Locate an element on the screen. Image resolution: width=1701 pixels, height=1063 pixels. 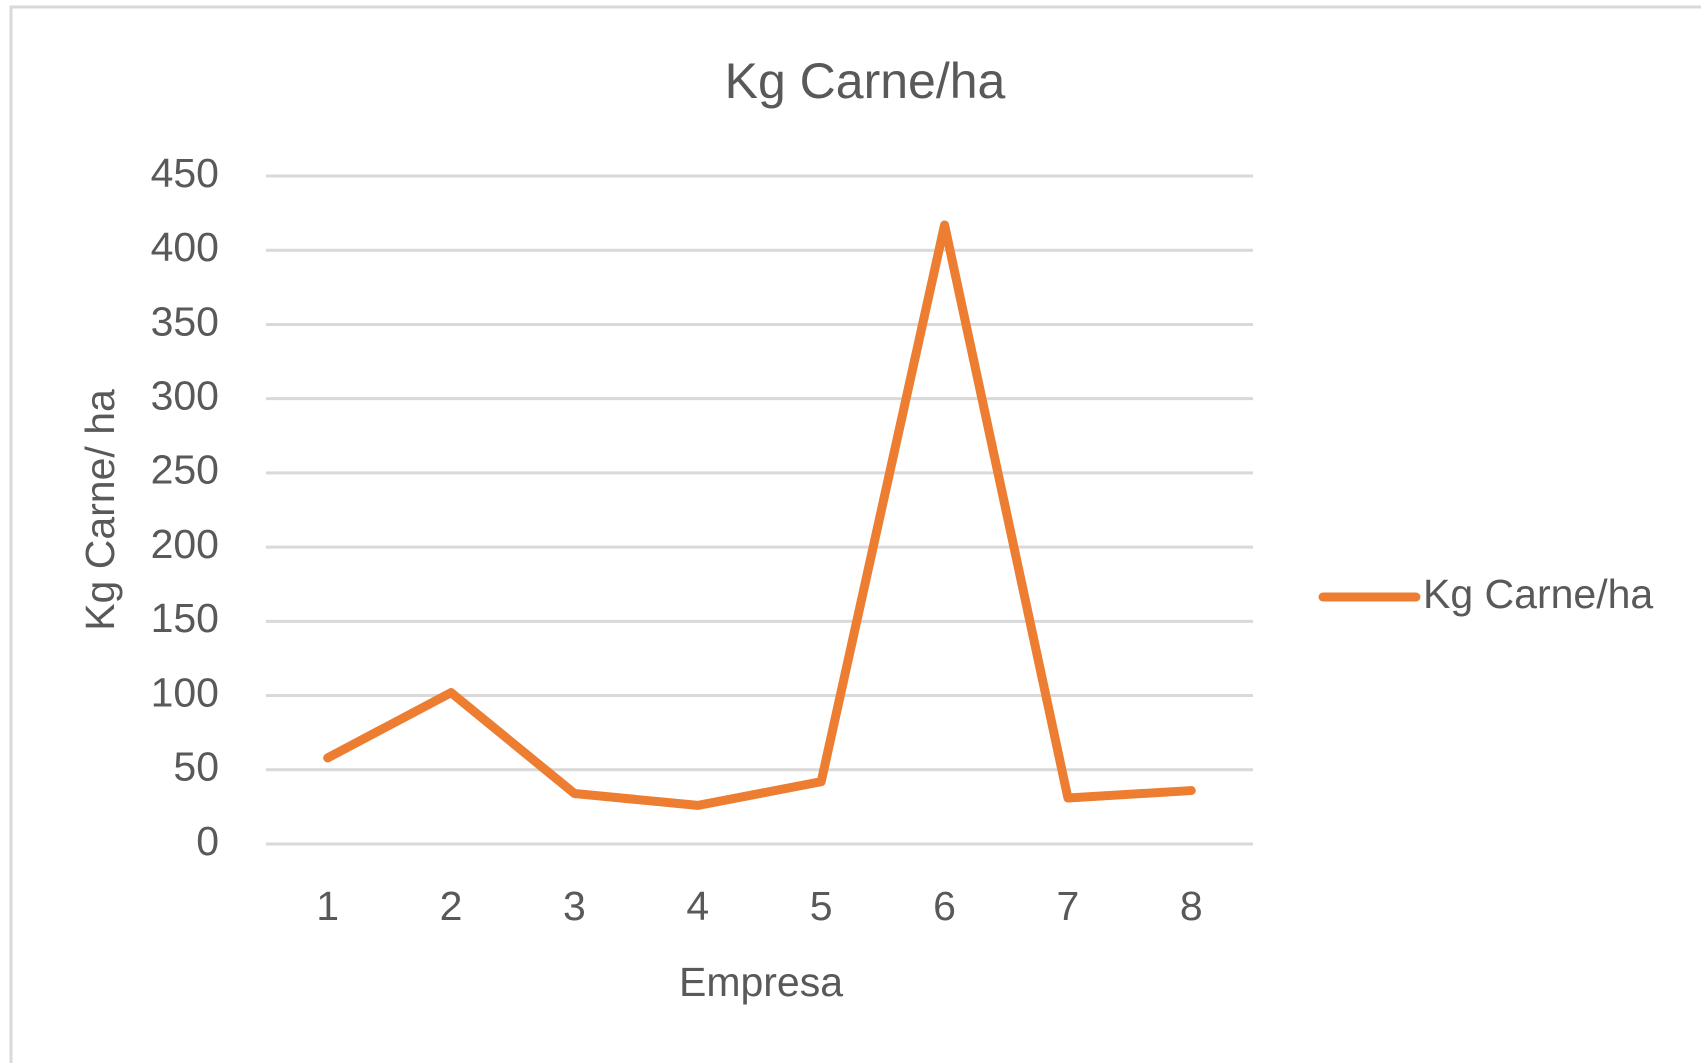
x-tick-label: 4 is located at coordinates (697, 906).